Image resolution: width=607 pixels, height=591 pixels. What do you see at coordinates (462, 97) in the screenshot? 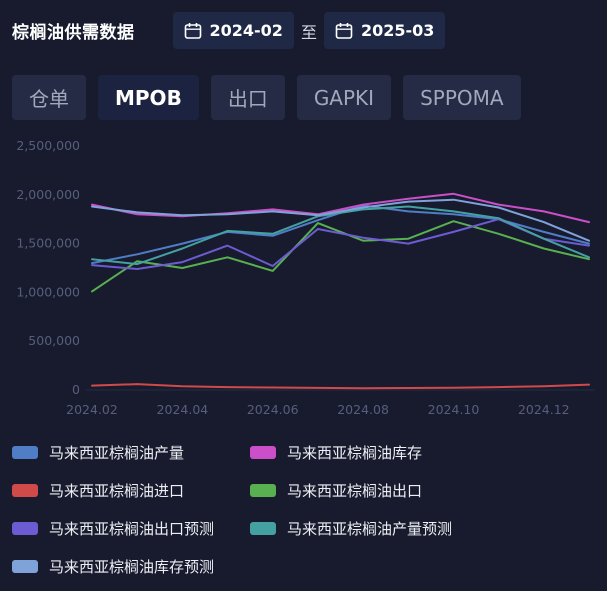
I see `tab-sppoma: SPPOMA` at bounding box center [462, 97].